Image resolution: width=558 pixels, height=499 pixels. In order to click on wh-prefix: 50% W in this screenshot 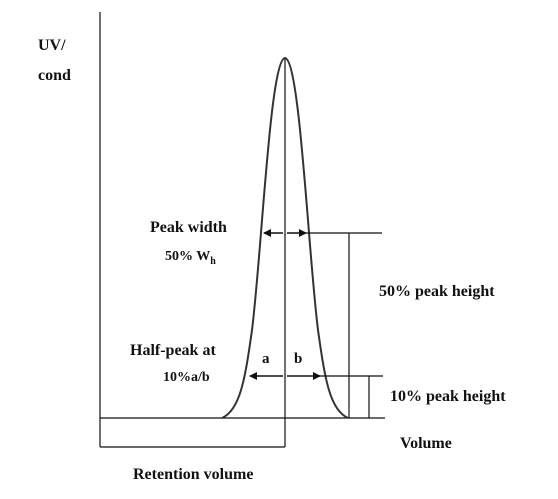, I will do `click(188, 256)`.